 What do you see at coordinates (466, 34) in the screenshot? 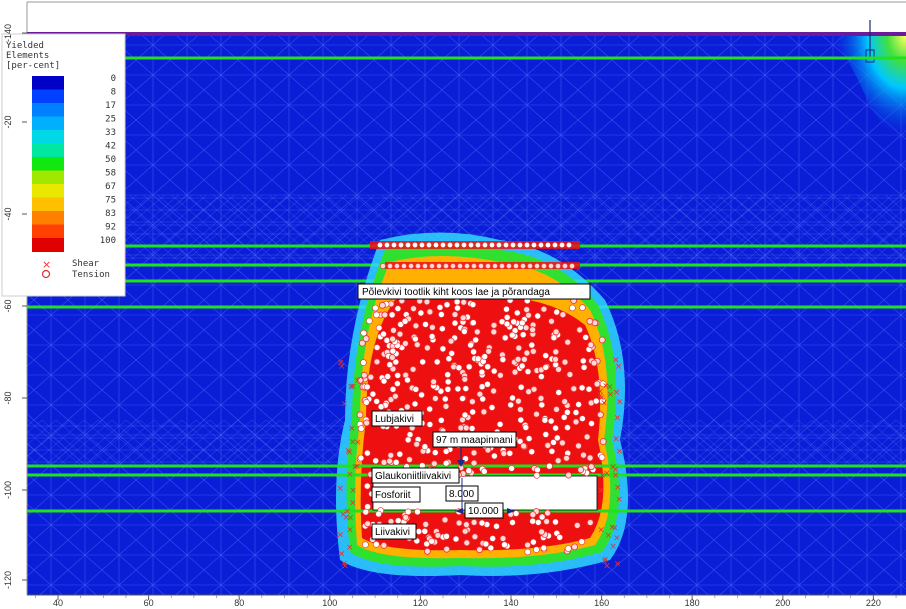
I see `ground-surface-band` at bounding box center [466, 34].